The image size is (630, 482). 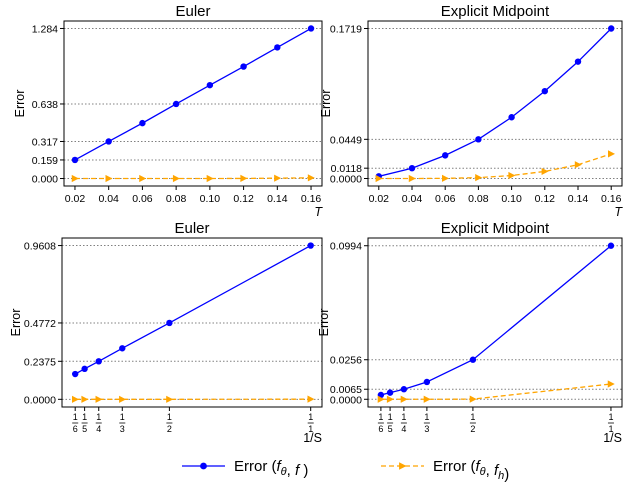 What do you see at coordinates (40, 362) in the screenshot?
I see `y-tick-label: 0.2375` at bounding box center [40, 362].